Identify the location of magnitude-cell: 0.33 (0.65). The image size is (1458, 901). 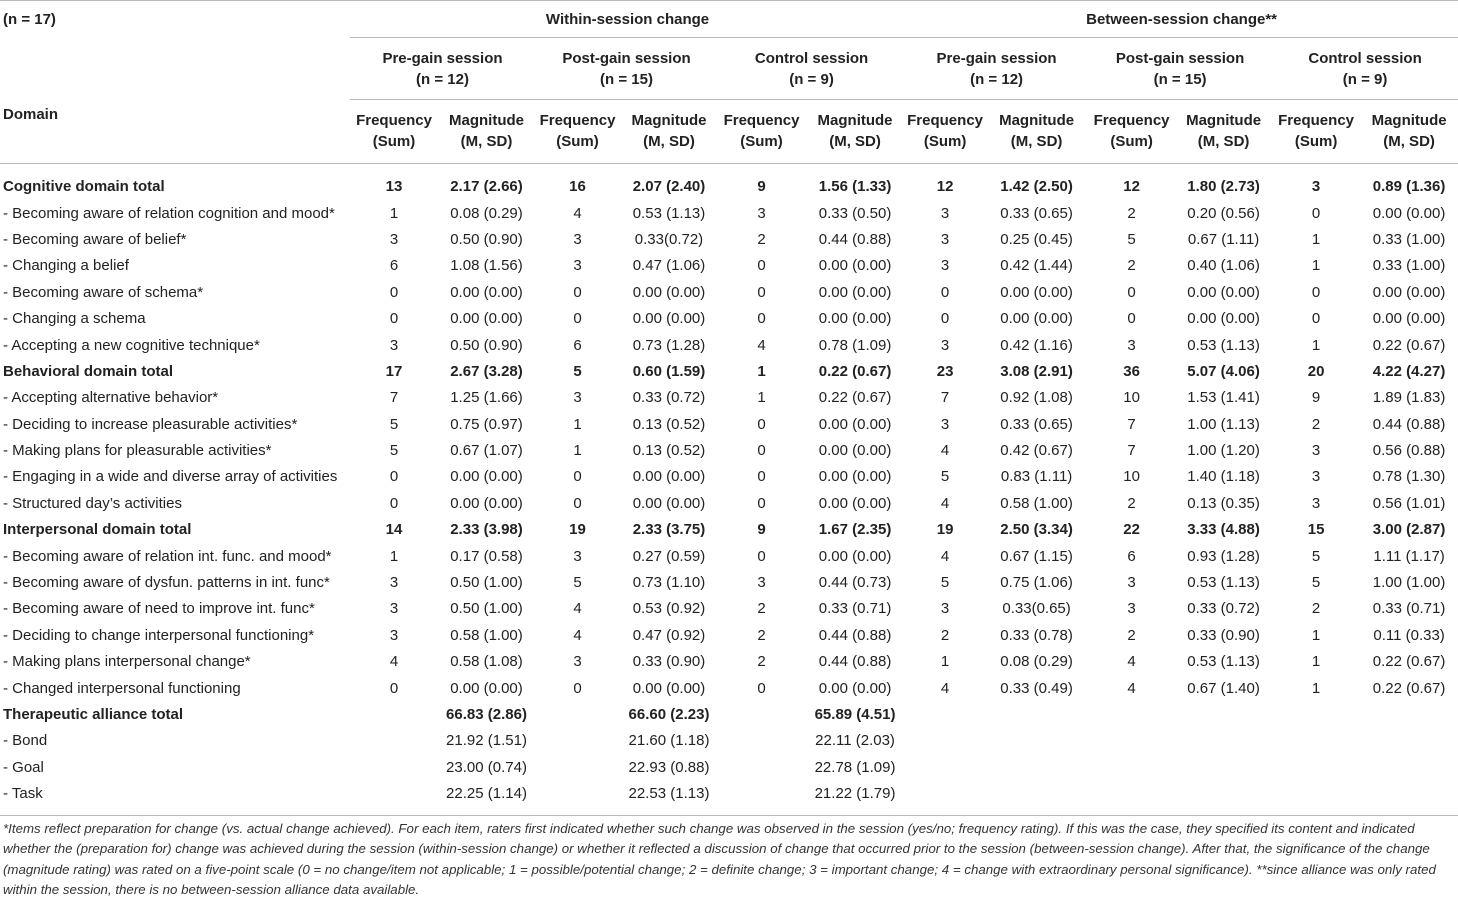
(1036, 213).